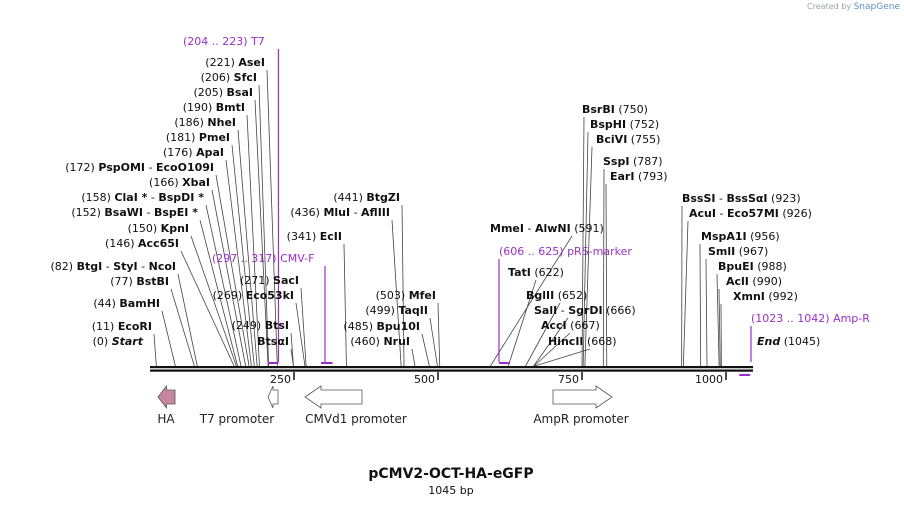 Image resolution: width=904 pixels, height=505 pixels. What do you see at coordinates (128, 341) in the screenshot?
I see `enzyme-name: Start` at bounding box center [128, 341].